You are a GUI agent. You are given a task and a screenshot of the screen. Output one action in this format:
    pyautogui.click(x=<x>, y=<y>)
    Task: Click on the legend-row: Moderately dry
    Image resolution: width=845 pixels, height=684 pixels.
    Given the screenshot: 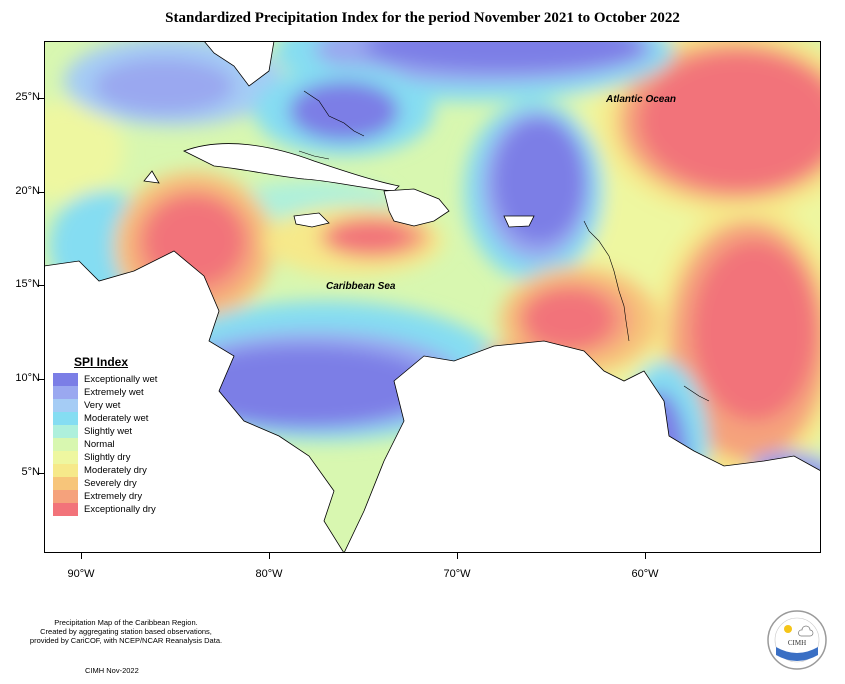 What is the action you would take?
    pyautogui.click(x=123, y=470)
    